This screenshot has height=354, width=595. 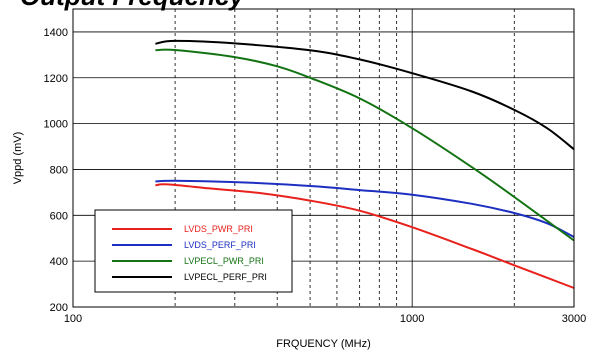 I want to click on x-axis-label: FRQUENCY (MHz), so click(x=323, y=344).